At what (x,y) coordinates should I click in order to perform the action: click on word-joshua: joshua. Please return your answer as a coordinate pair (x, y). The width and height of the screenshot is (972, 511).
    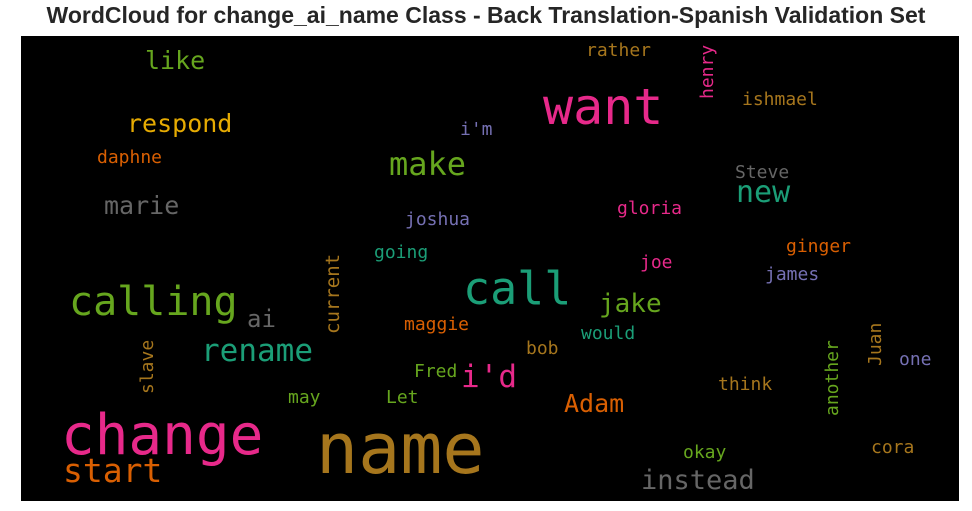
    Looking at the image, I should click on (438, 219).